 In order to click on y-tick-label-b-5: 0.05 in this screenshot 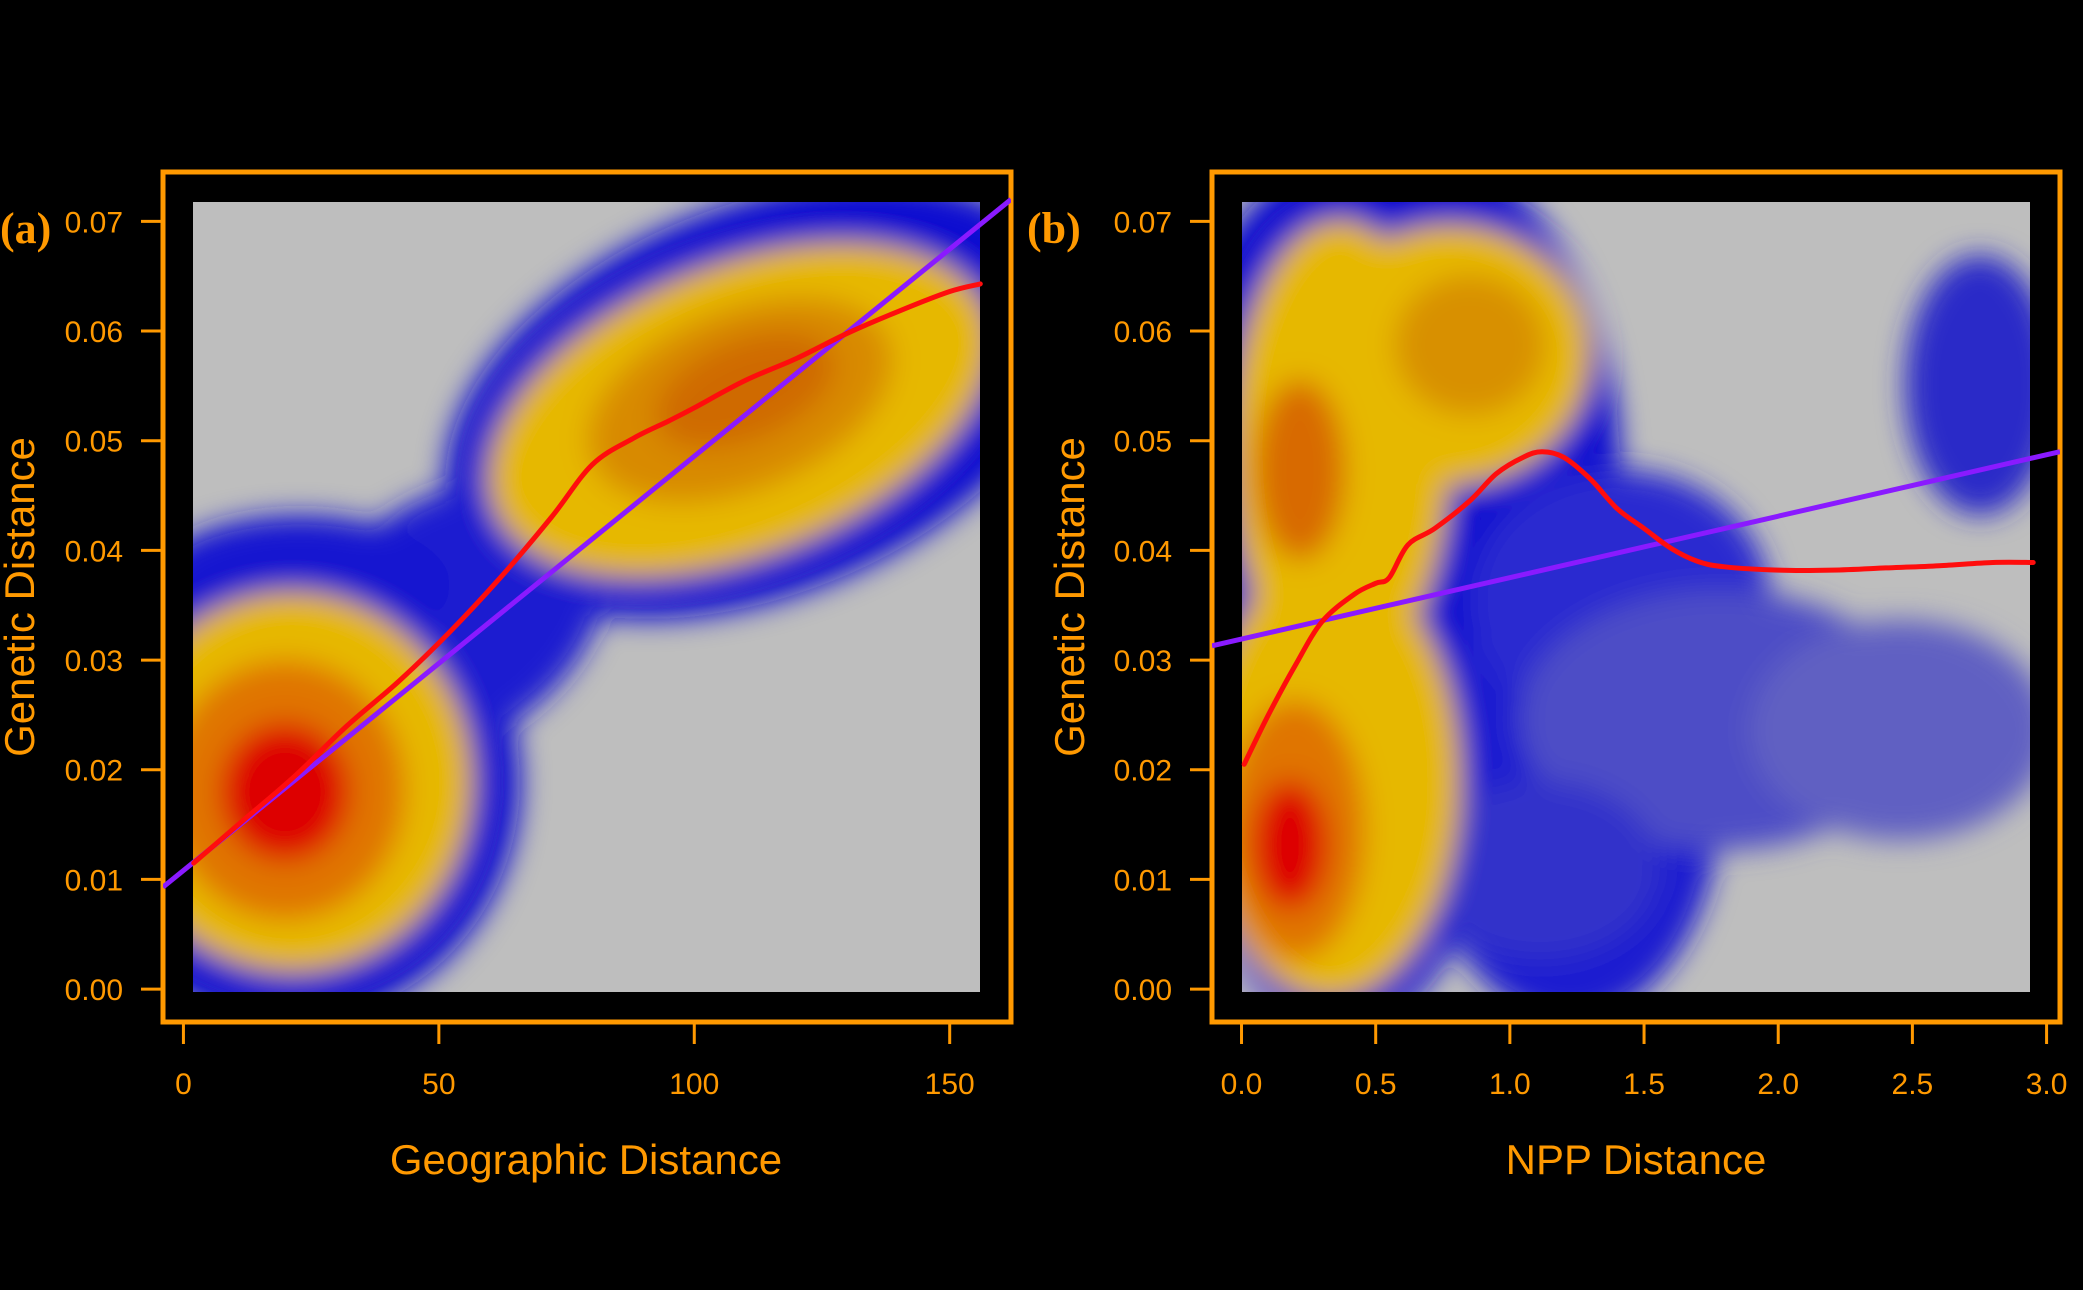, I will do `click(1143, 442)`.